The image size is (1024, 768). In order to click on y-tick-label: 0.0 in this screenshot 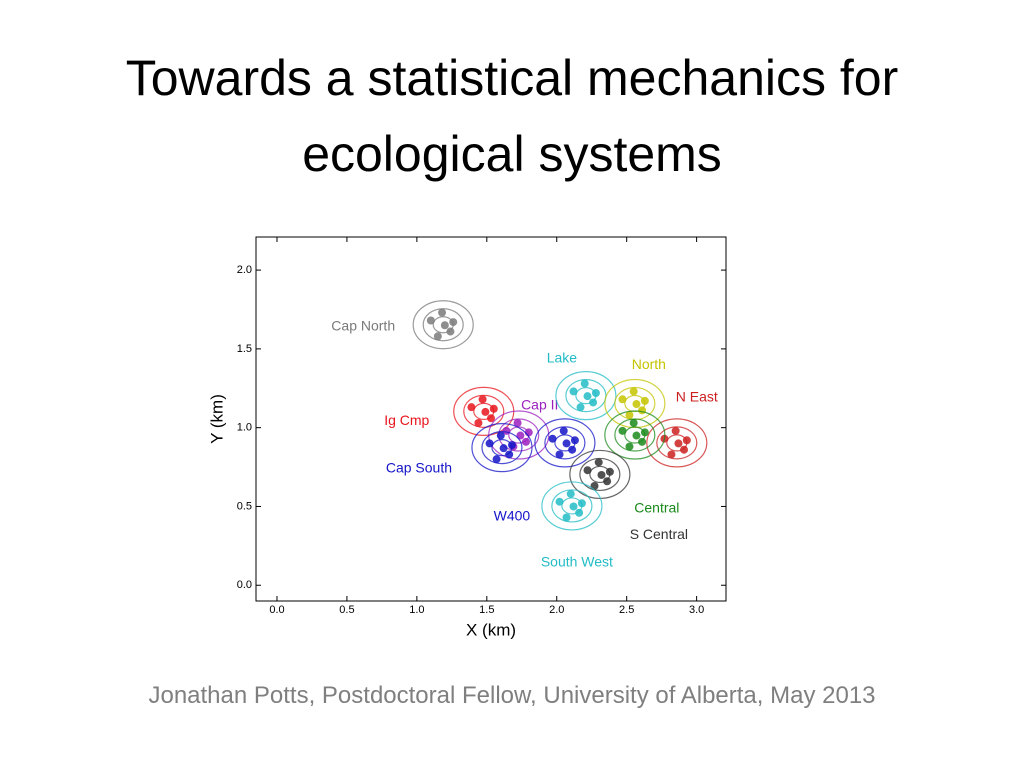, I will do `click(244, 585)`.